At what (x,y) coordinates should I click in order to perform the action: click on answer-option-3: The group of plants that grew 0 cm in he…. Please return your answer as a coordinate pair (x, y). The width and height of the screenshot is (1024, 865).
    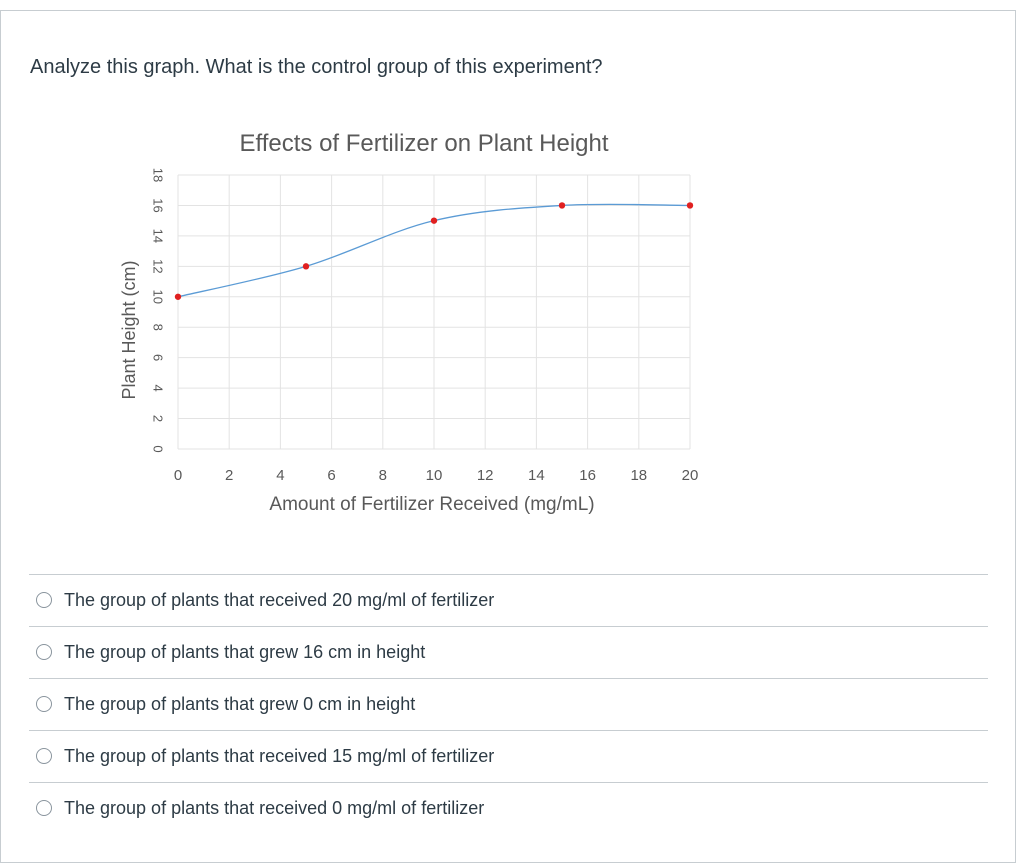
    Looking at the image, I should click on (508, 704).